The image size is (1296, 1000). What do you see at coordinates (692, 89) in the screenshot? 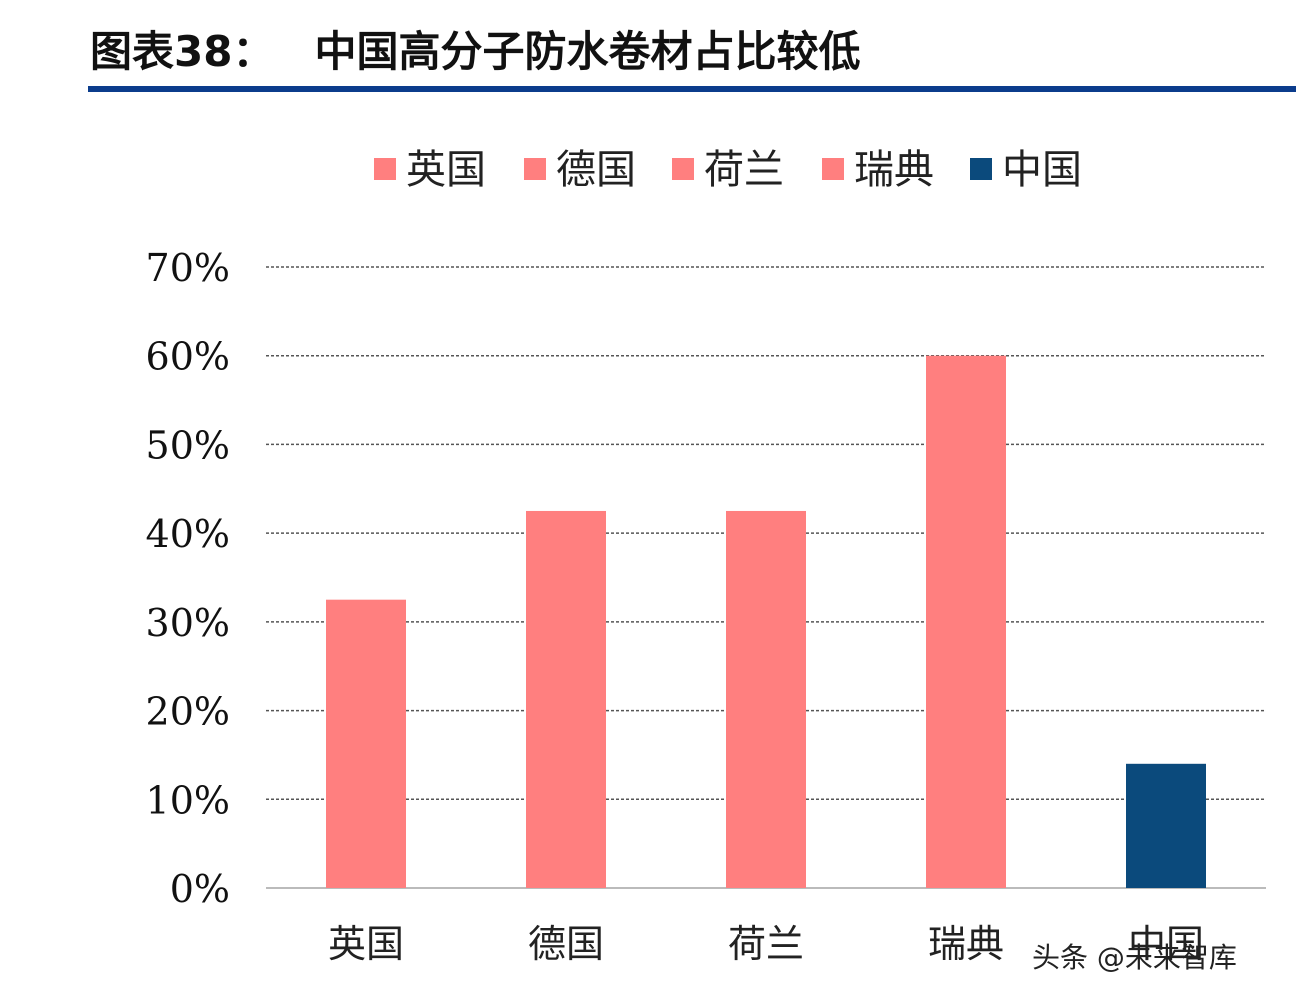
I see `title-underline` at bounding box center [692, 89].